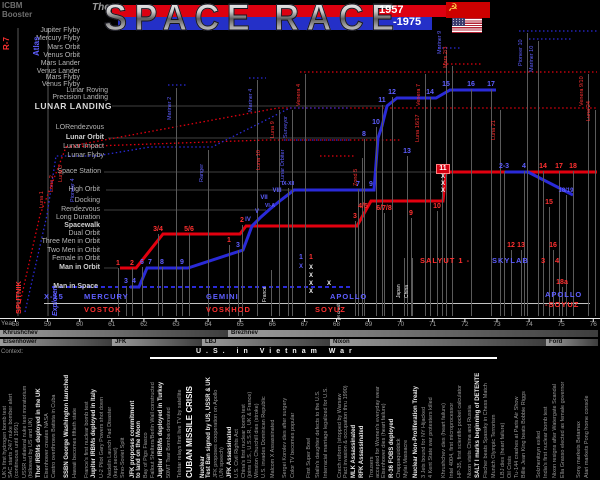 The width and height of the screenshot is (600, 480). Describe the element at coordinates (363, 206) in the screenshot. I see `mission-marker: 4/5` at that location.